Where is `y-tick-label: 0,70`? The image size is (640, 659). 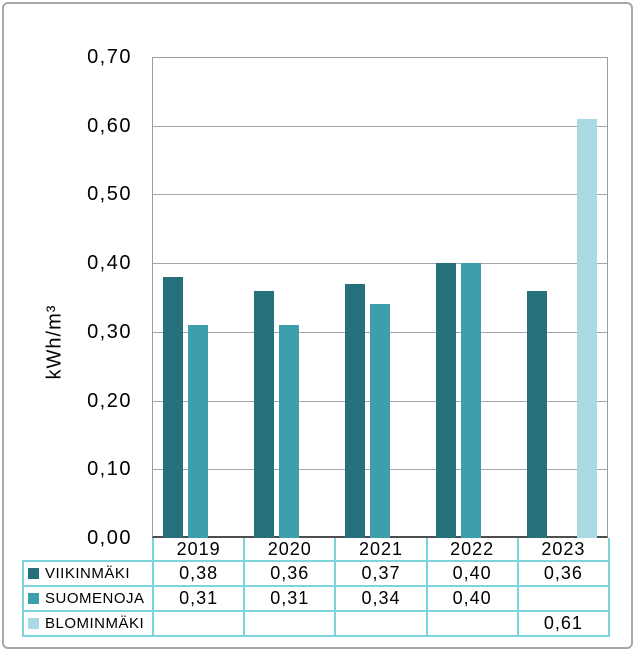 y-tick-label: 0,70 is located at coordinates (109, 57).